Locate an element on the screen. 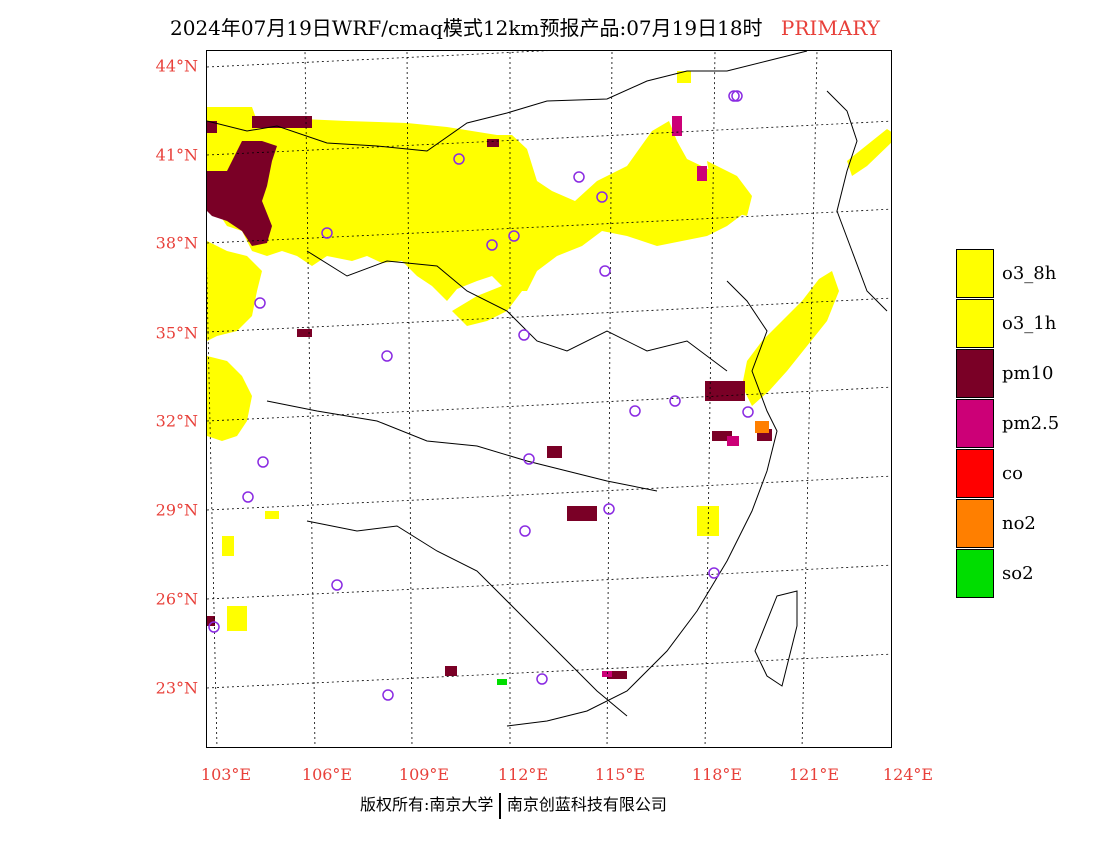 This screenshot has width=1100, height=850. boundary-north is located at coordinates (507, 101).